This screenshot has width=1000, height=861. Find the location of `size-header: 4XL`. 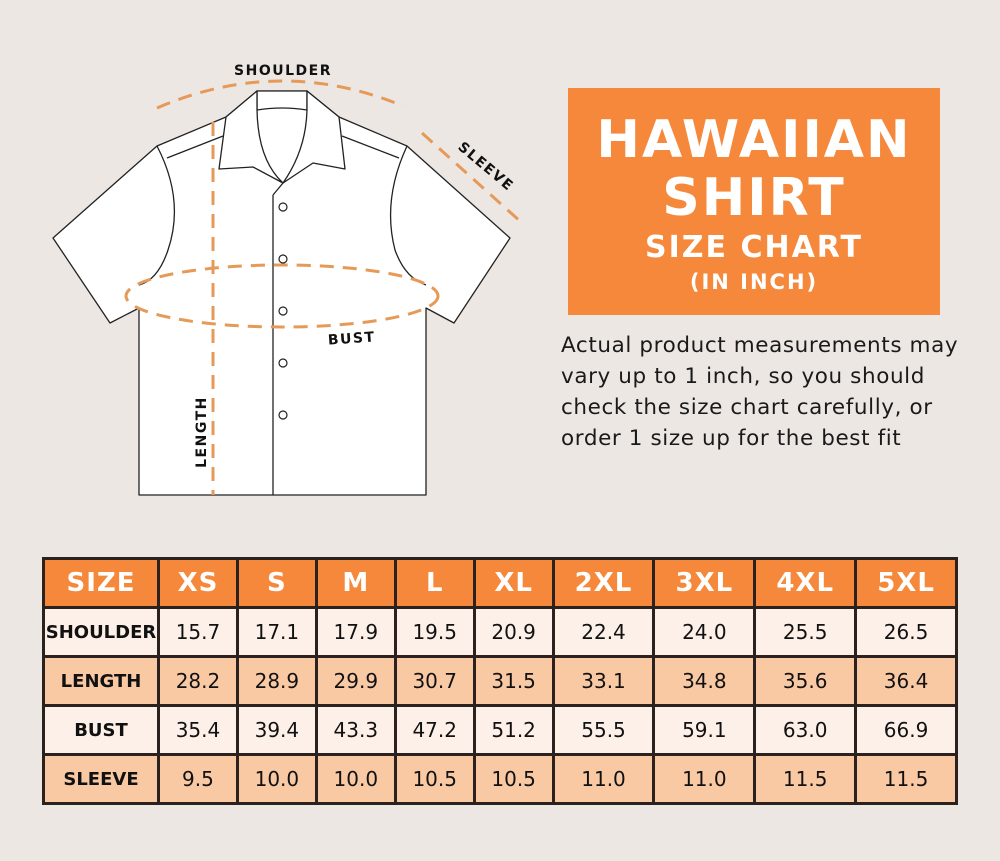

size-header: 4XL is located at coordinates (805, 583).